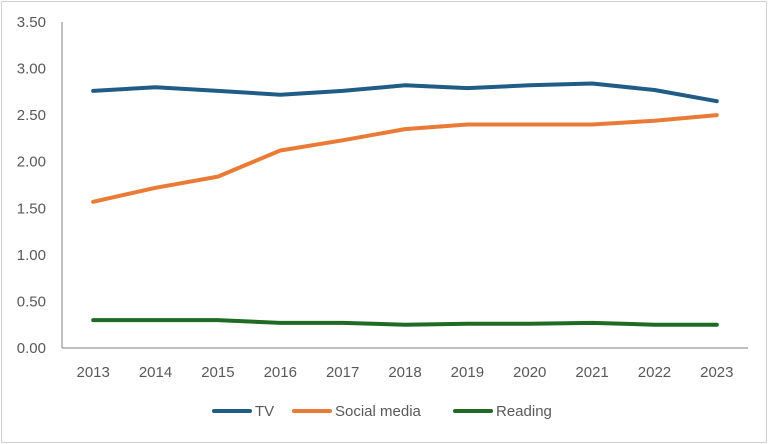 This screenshot has height=444, width=768. What do you see at coordinates (405, 92) in the screenshot?
I see `series-line-tv` at bounding box center [405, 92].